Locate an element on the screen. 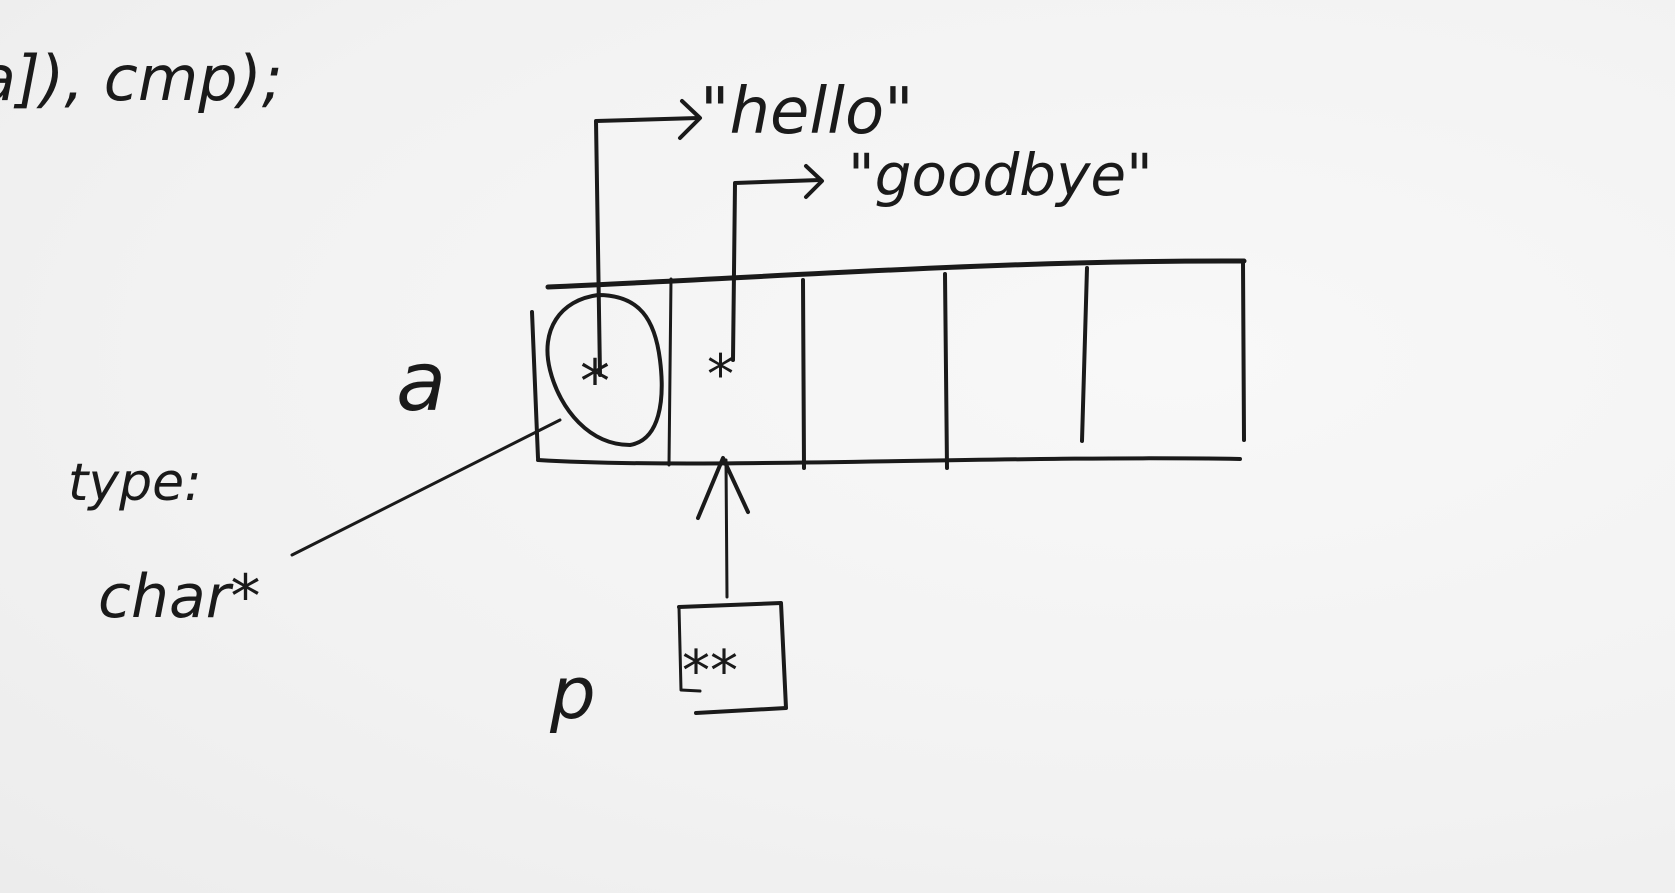 This screenshot has height=893, width=1675. array-bottom-edge is located at coordinates (889, 461).